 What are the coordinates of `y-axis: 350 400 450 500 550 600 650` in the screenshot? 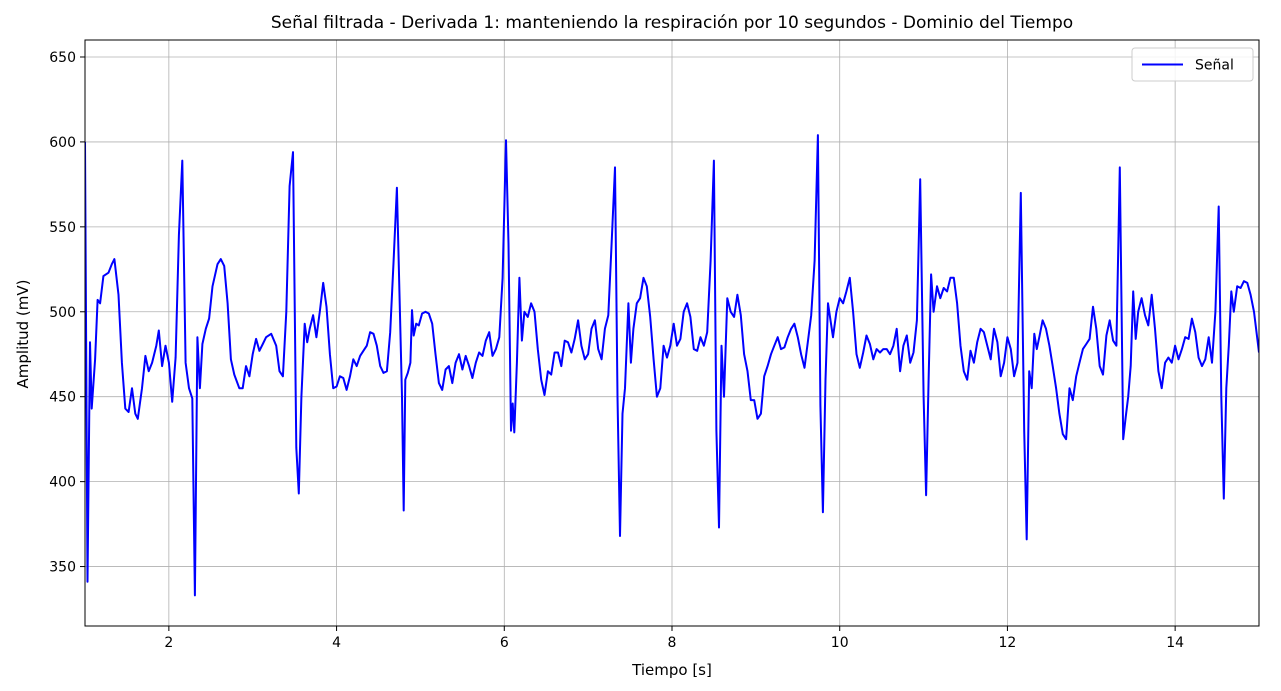 It's located at (67, 313).